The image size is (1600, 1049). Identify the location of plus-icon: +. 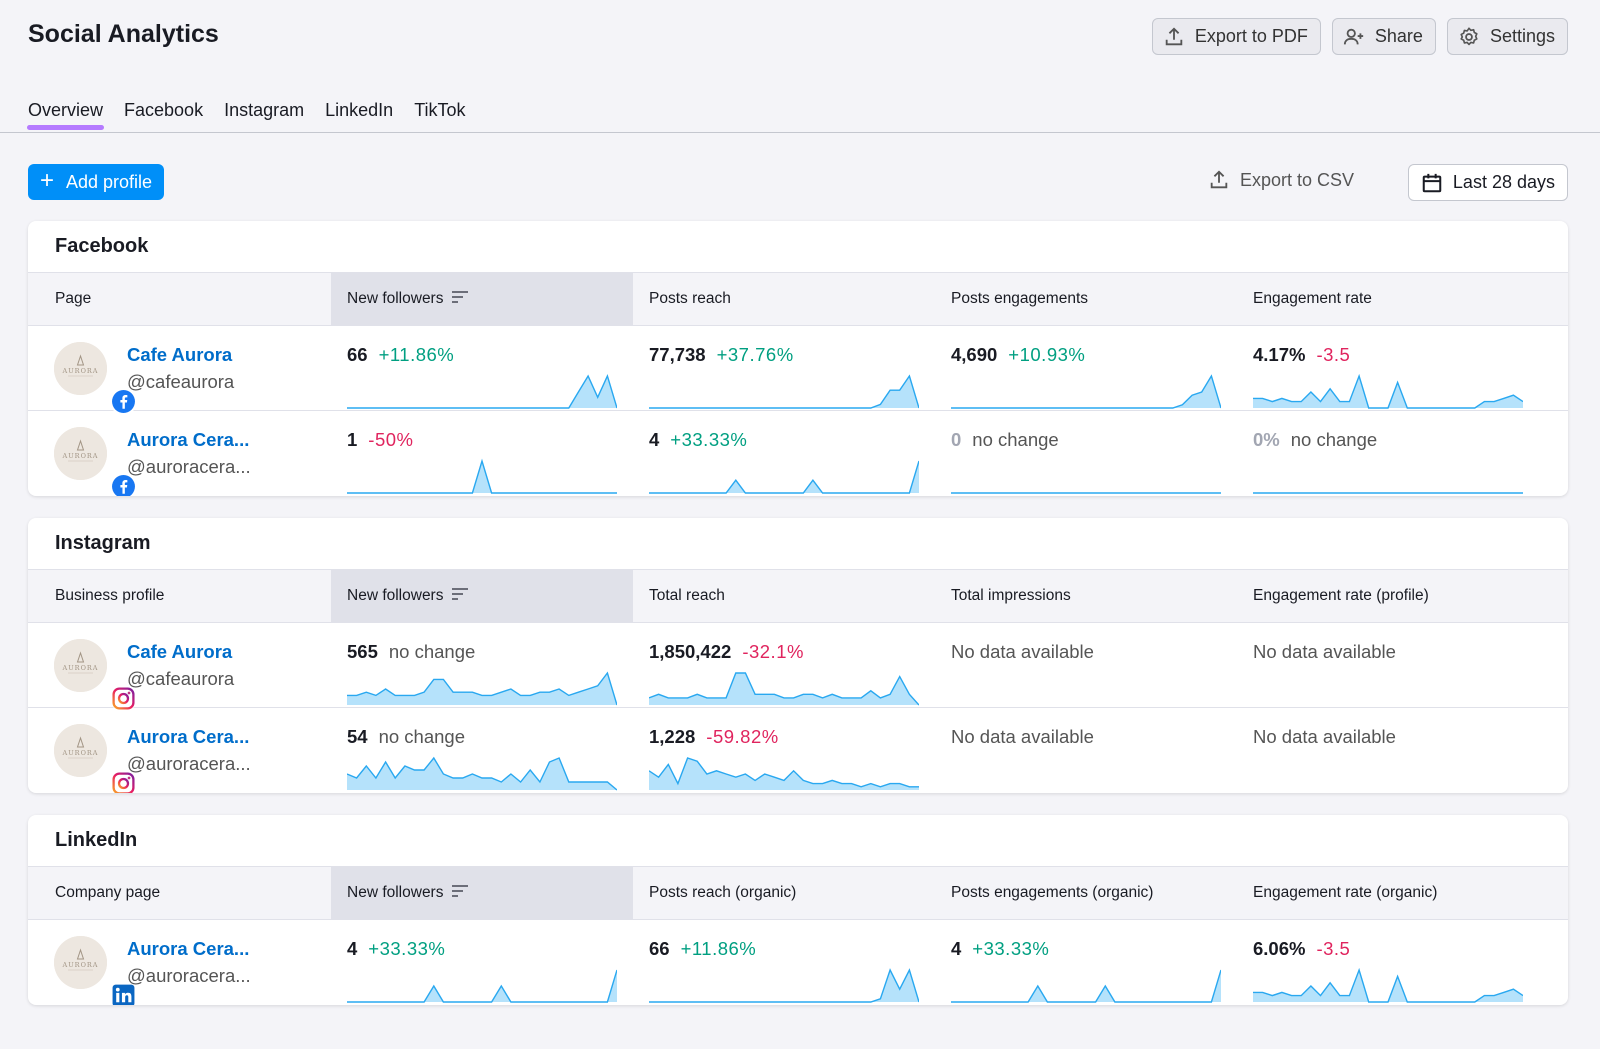
(47, 180).